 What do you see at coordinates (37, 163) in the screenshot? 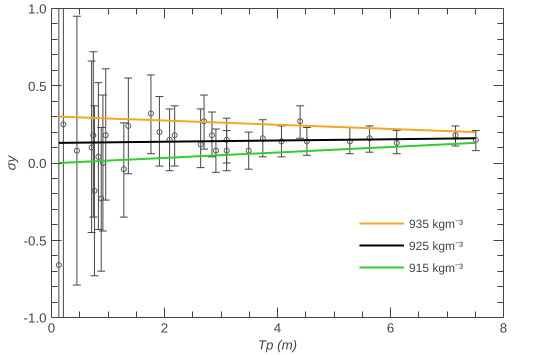
I see `y-tick-label: 0.0` at bounding box center [37, 163].